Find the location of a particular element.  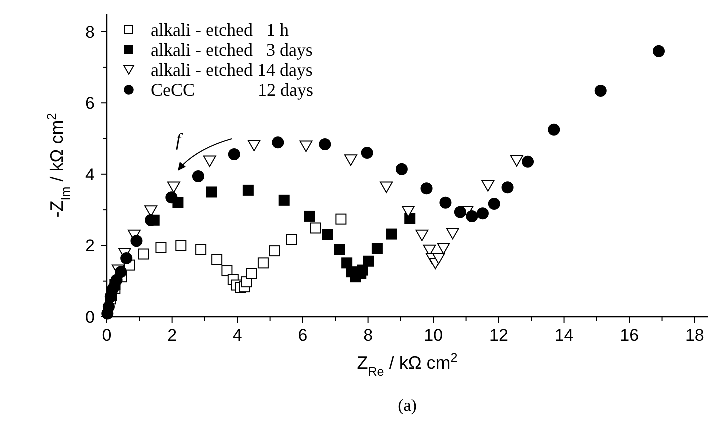

legend-label: alkali - etched 3 days is located at coordinates (232, 50).